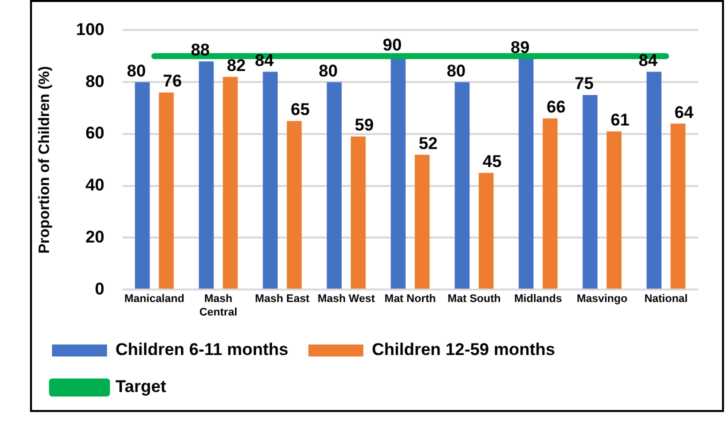 Image resolution: width=728 pixels, height=424 pixels. I want to click on x-tick-label: Mat North, so click(410, 299).